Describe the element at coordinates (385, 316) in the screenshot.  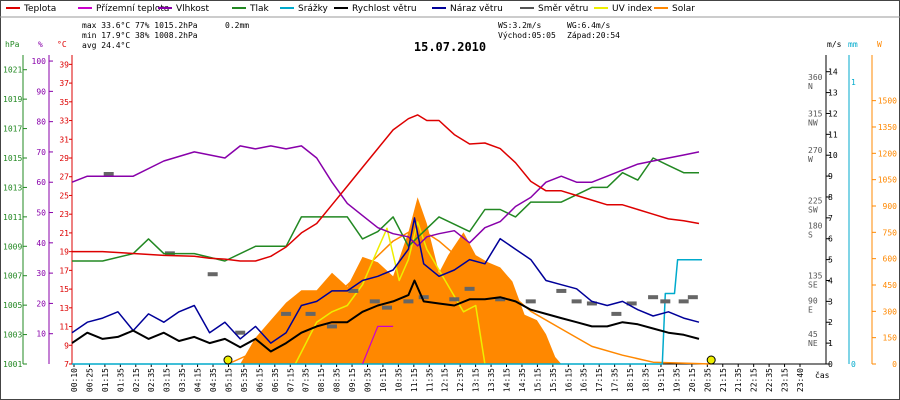
I see `wind-speed-line` at that location.